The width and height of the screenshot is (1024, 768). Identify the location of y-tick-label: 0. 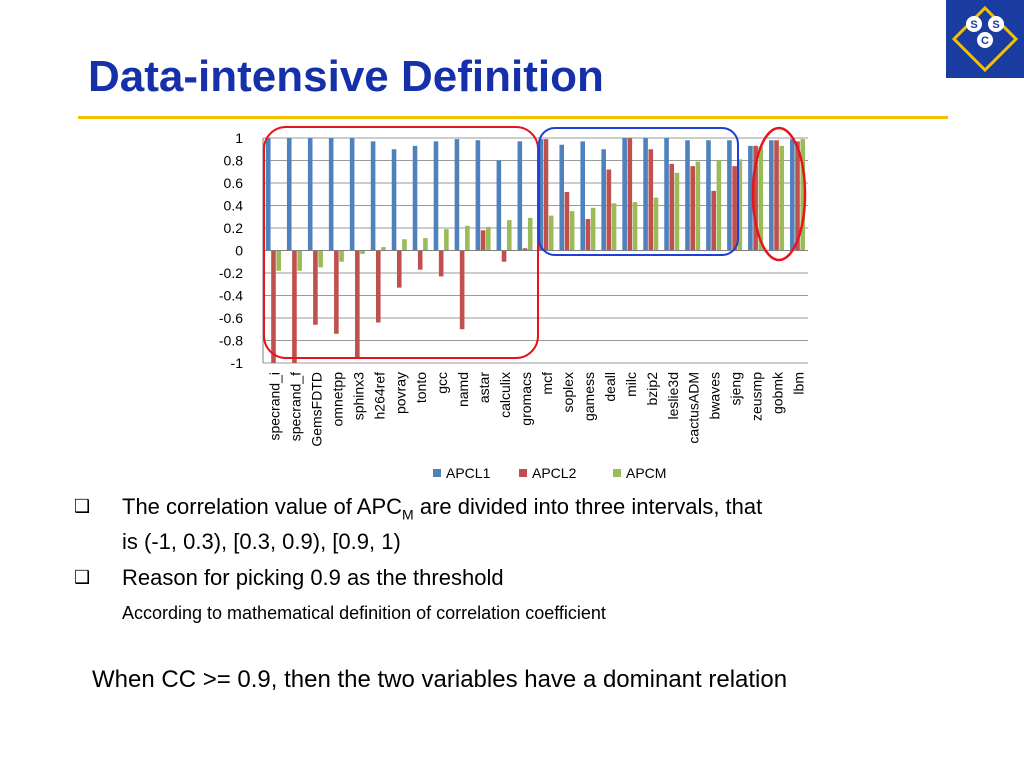
(239, 251).